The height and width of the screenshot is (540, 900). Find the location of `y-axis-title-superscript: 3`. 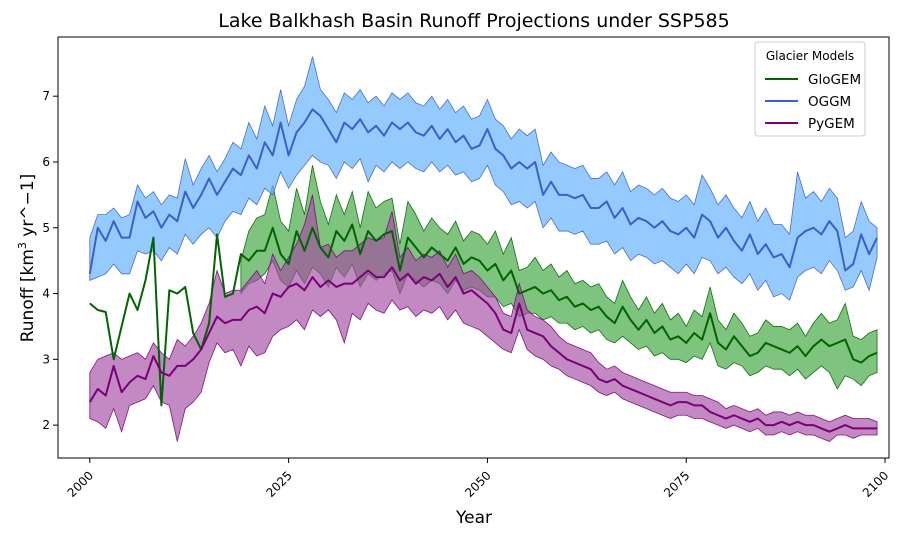

y-axis-title-superscript: 3 is located at coordinates (22, 245).